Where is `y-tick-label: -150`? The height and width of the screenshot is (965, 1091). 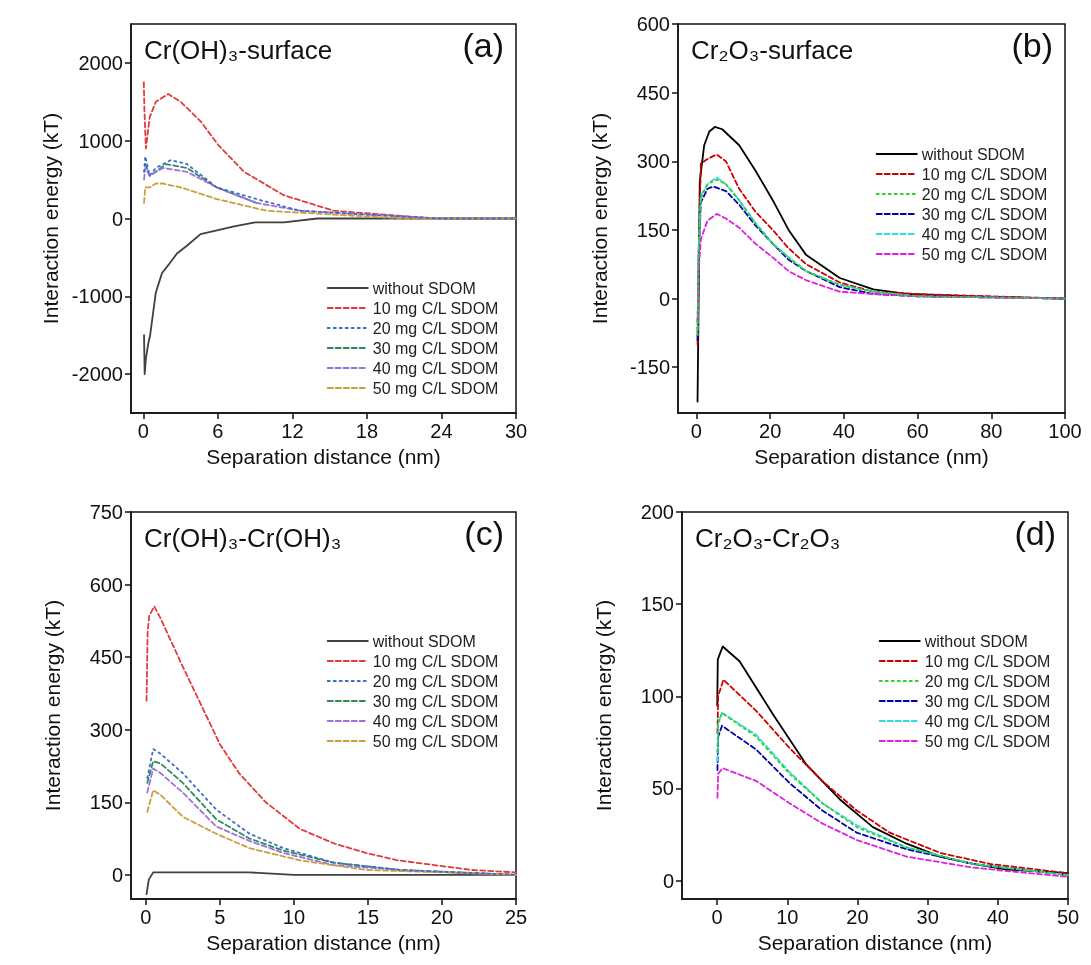
y-tick-label: -150 is located at coordinates (649, 367).